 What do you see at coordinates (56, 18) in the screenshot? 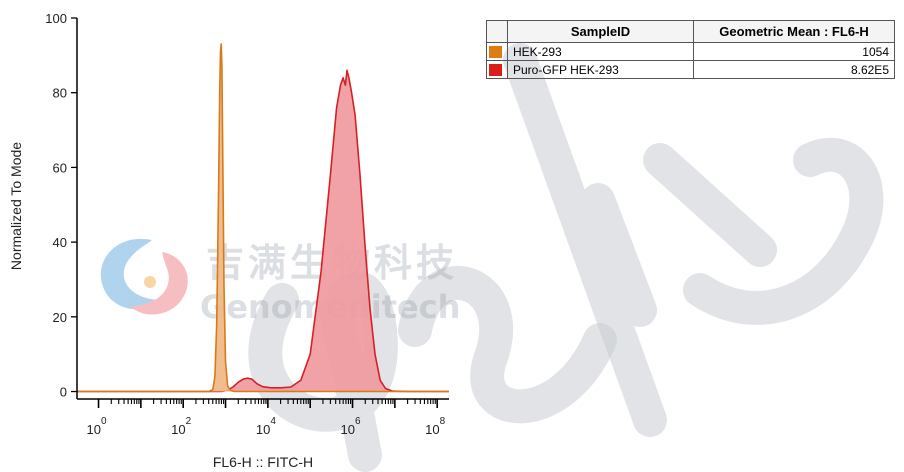
I see `y-tick-label: 100` at bounding box center [56, 18].